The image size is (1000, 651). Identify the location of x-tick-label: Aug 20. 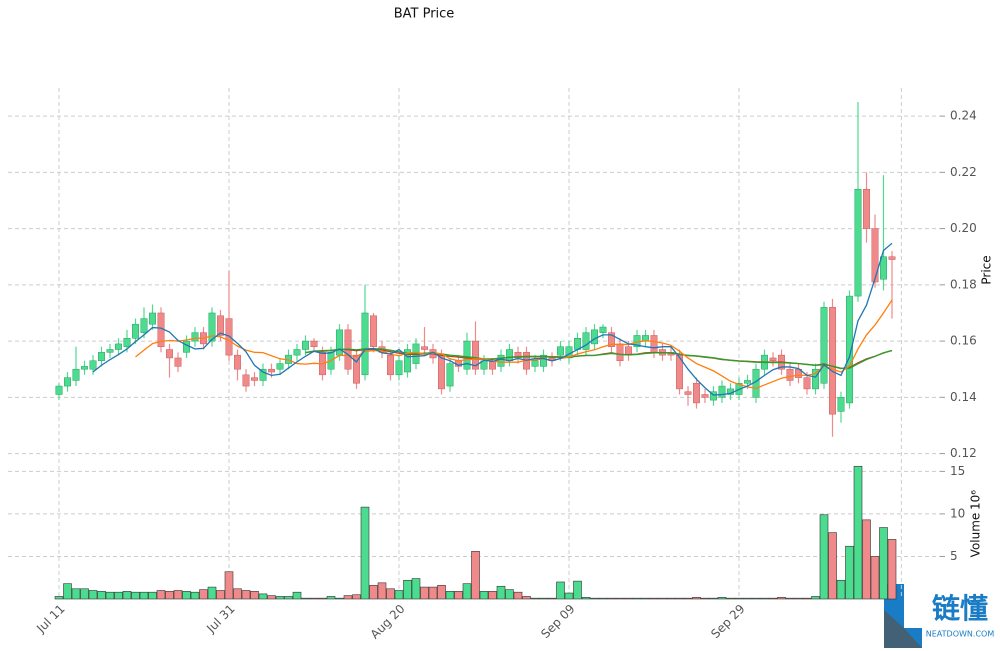
(388, 622).